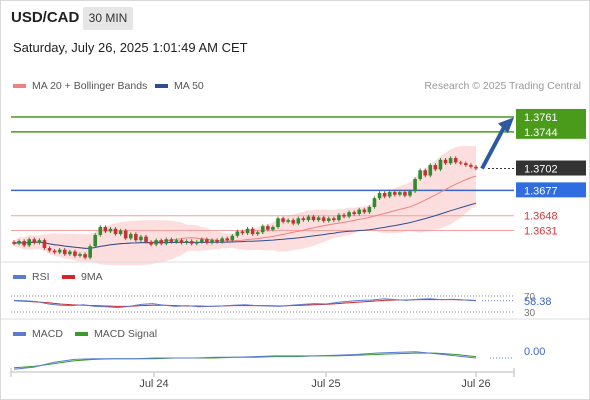 Image resolution: width=590 pixels, height=400 pixels. I want to click on x-tick-label-0: Jul 24, so click(153, 384).